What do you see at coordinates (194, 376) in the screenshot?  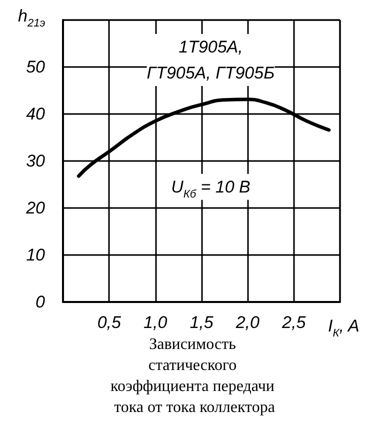 I see `text: Зависимость статического коэффициента передачи тока от тока коллектора` at bounding box center [194, 376].